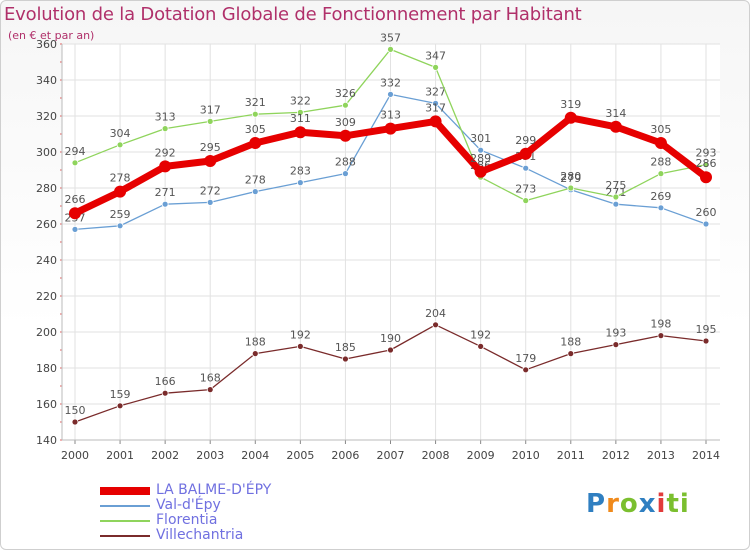  I want to click on data-label: 280, so click(570, 176).